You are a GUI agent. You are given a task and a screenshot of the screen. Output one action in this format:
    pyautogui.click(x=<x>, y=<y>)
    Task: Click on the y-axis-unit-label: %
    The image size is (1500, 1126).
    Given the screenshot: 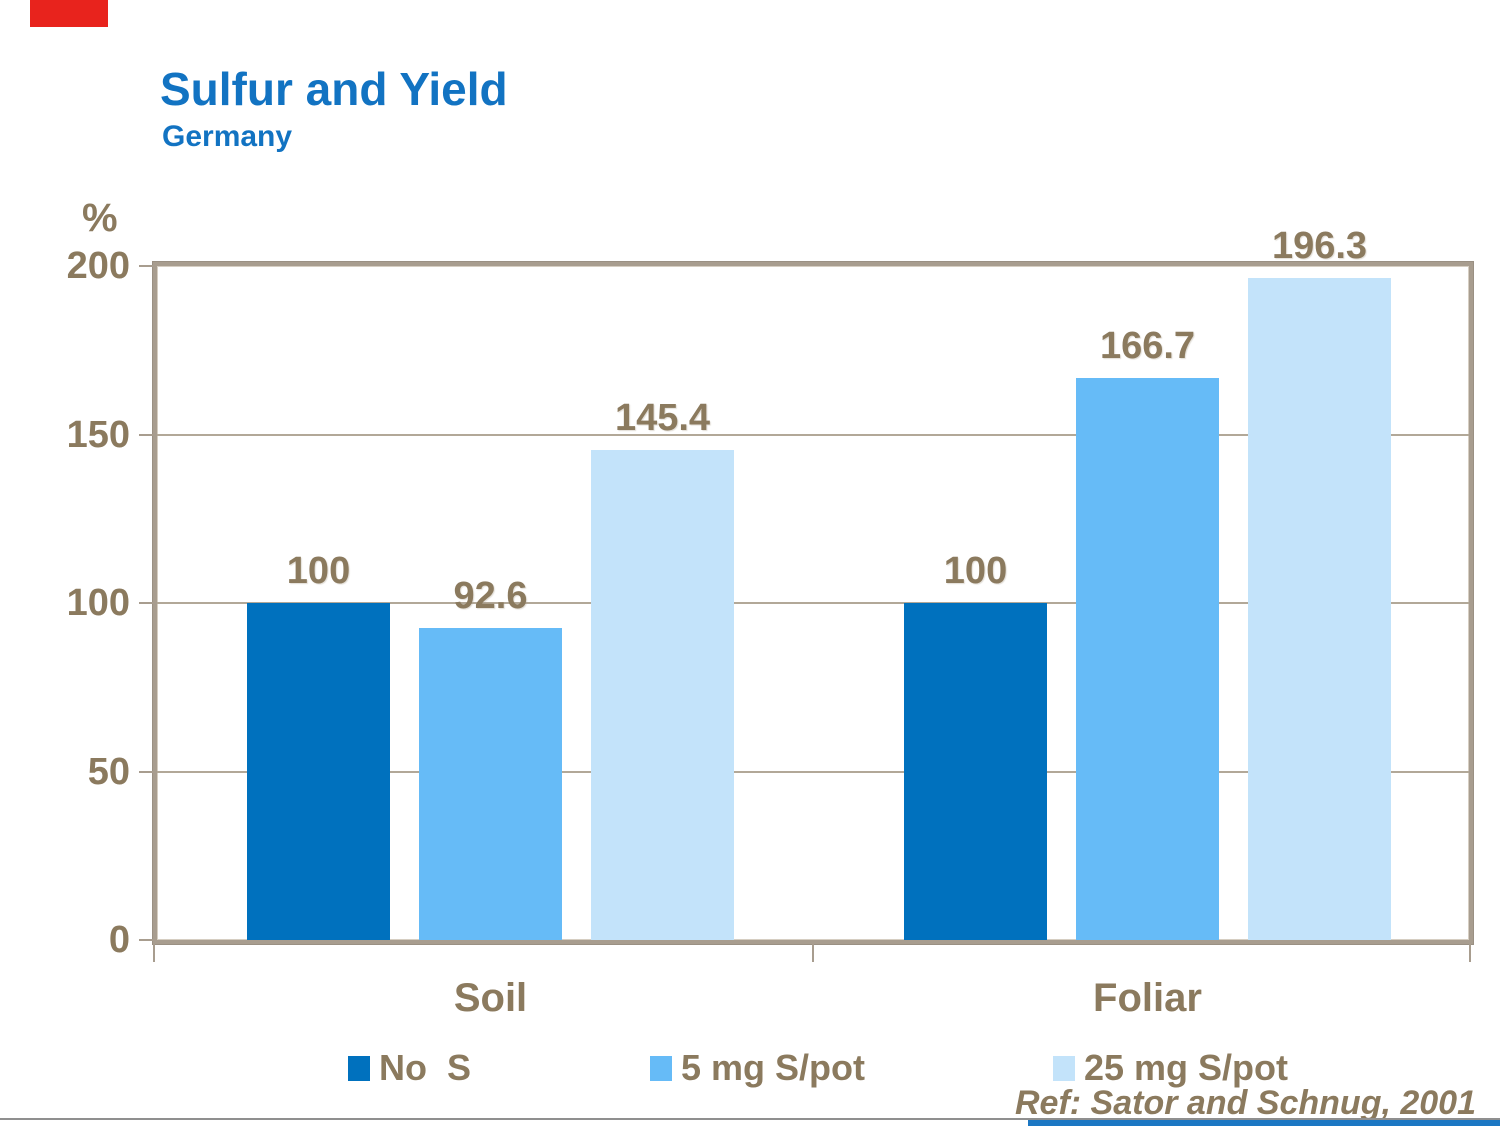 What is the action you would take?
    pyautogui.click(x=100, y=218)
    